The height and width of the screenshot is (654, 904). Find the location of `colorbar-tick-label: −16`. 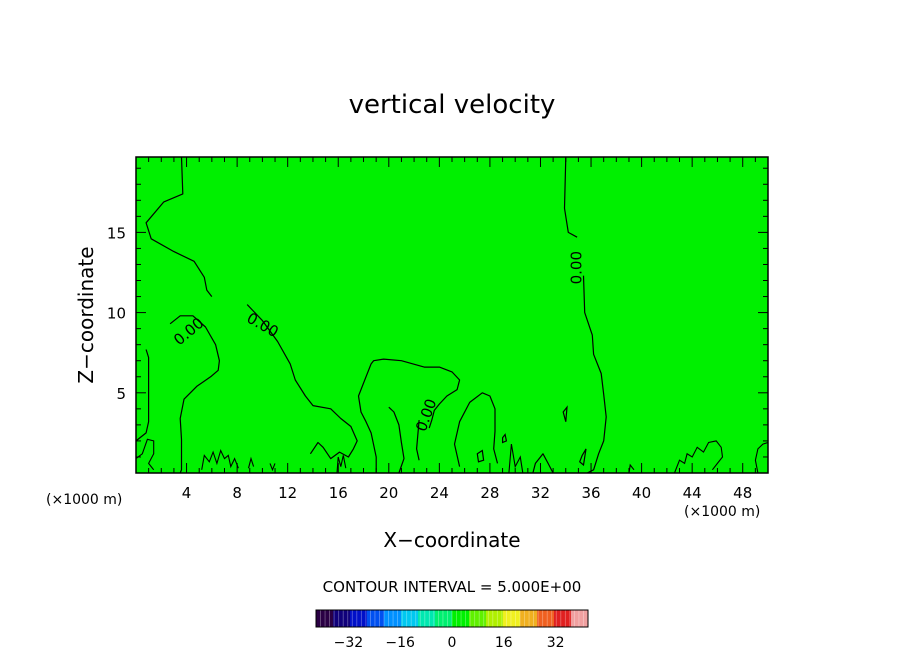

colorbar-tick-label: −16 is located at coordinates (400, 643).